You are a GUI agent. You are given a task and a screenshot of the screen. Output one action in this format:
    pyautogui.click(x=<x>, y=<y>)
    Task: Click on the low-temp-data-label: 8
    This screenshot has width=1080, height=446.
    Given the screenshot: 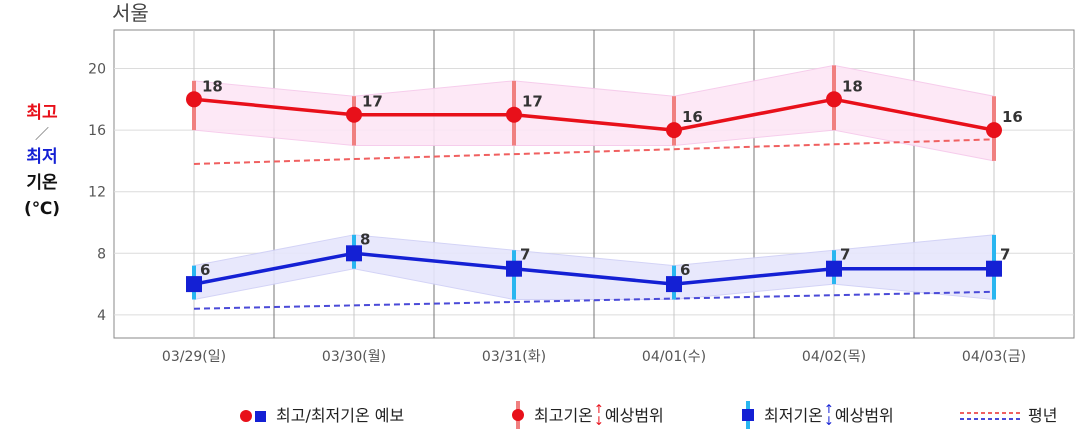 What is the action you would take?
    pyautogui.click(x=365, y=239)
    